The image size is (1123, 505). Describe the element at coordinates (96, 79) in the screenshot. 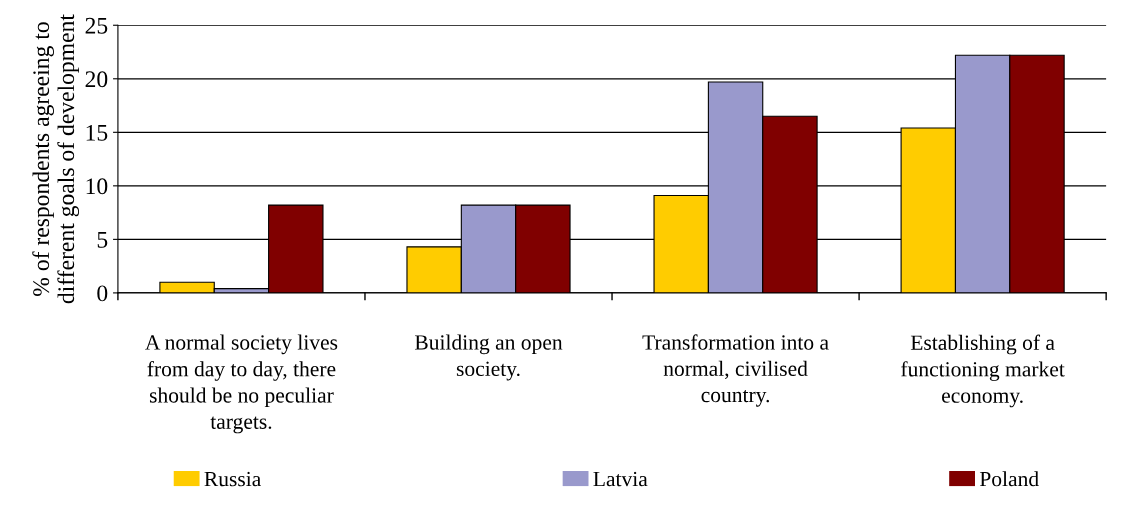

I see `y-tick-label: 20` at that location.